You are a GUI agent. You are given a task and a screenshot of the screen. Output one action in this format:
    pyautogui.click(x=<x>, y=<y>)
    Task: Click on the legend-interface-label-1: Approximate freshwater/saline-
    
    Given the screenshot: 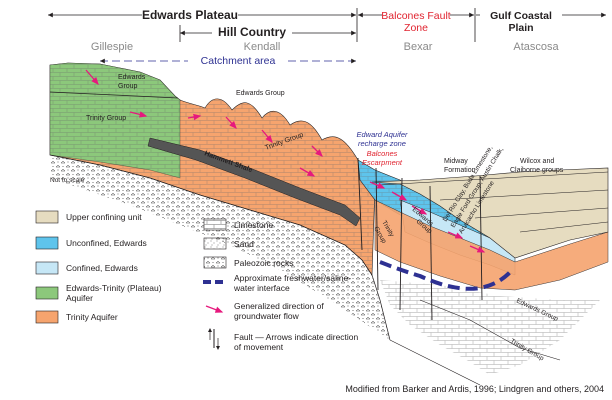 What is the action you would take?
    pyautogui.click(x=292, y=278)
    